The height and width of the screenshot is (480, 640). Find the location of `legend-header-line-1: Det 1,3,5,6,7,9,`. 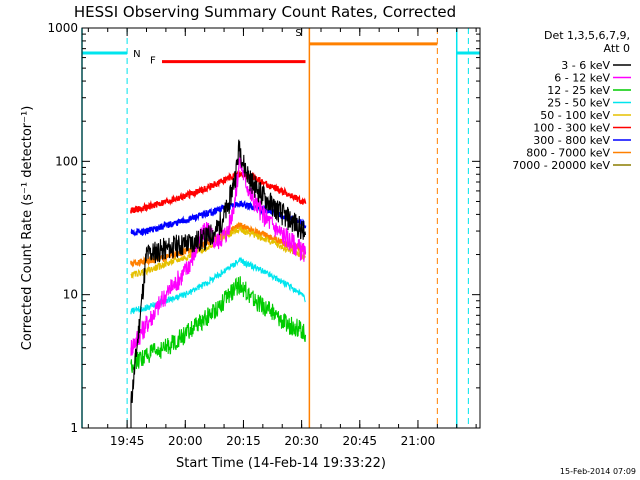

legend-header-line-1: Det 1,3,5,6,7,9, is located at coordinates (587, 35).